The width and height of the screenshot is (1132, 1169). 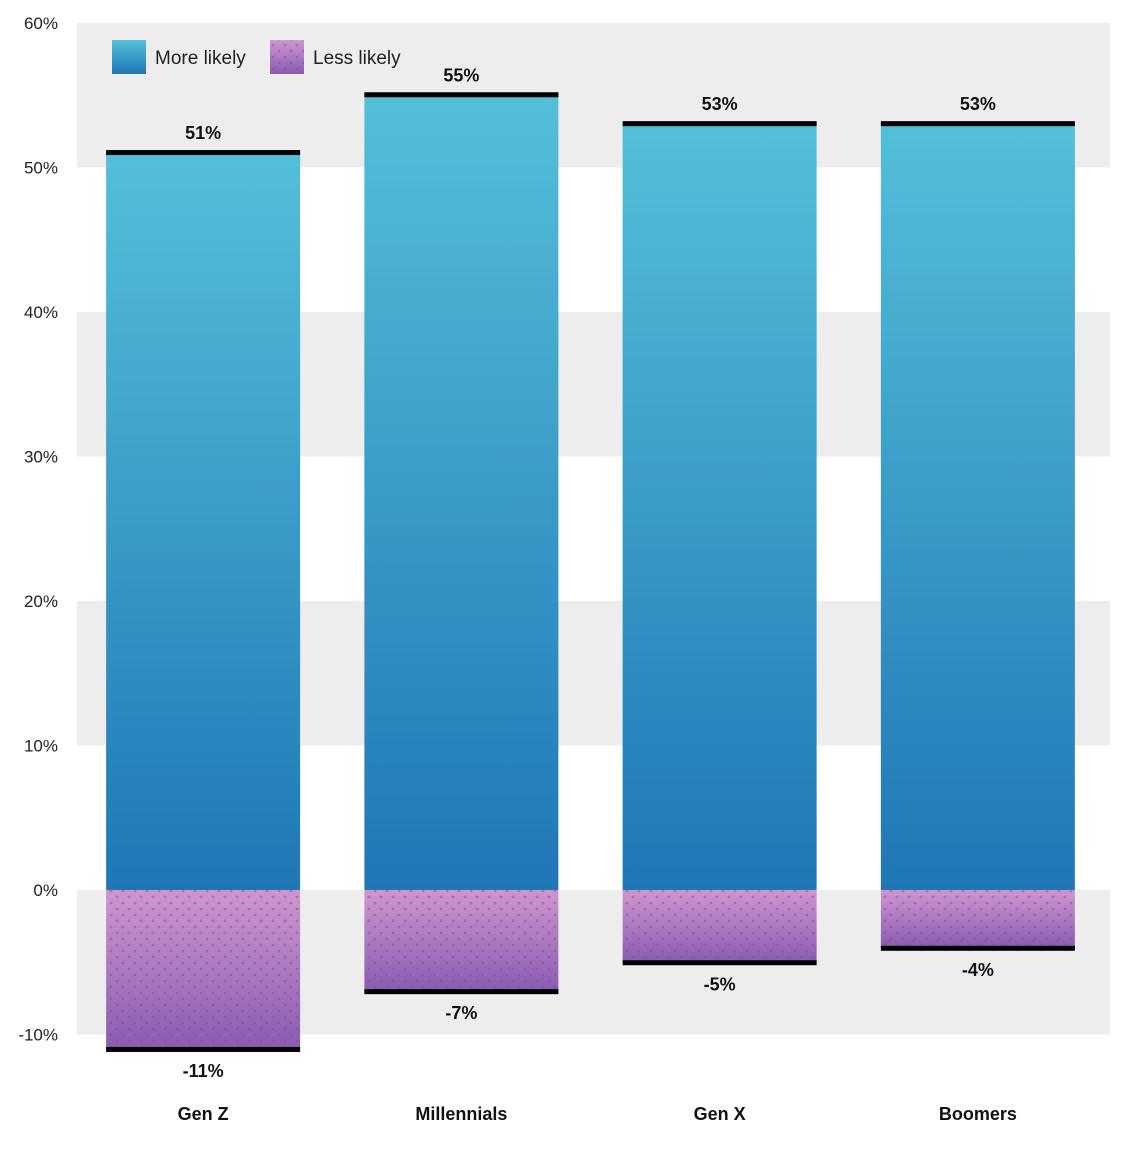 I want to click on y-tick-label: 60%, so click(x=41, y=23).